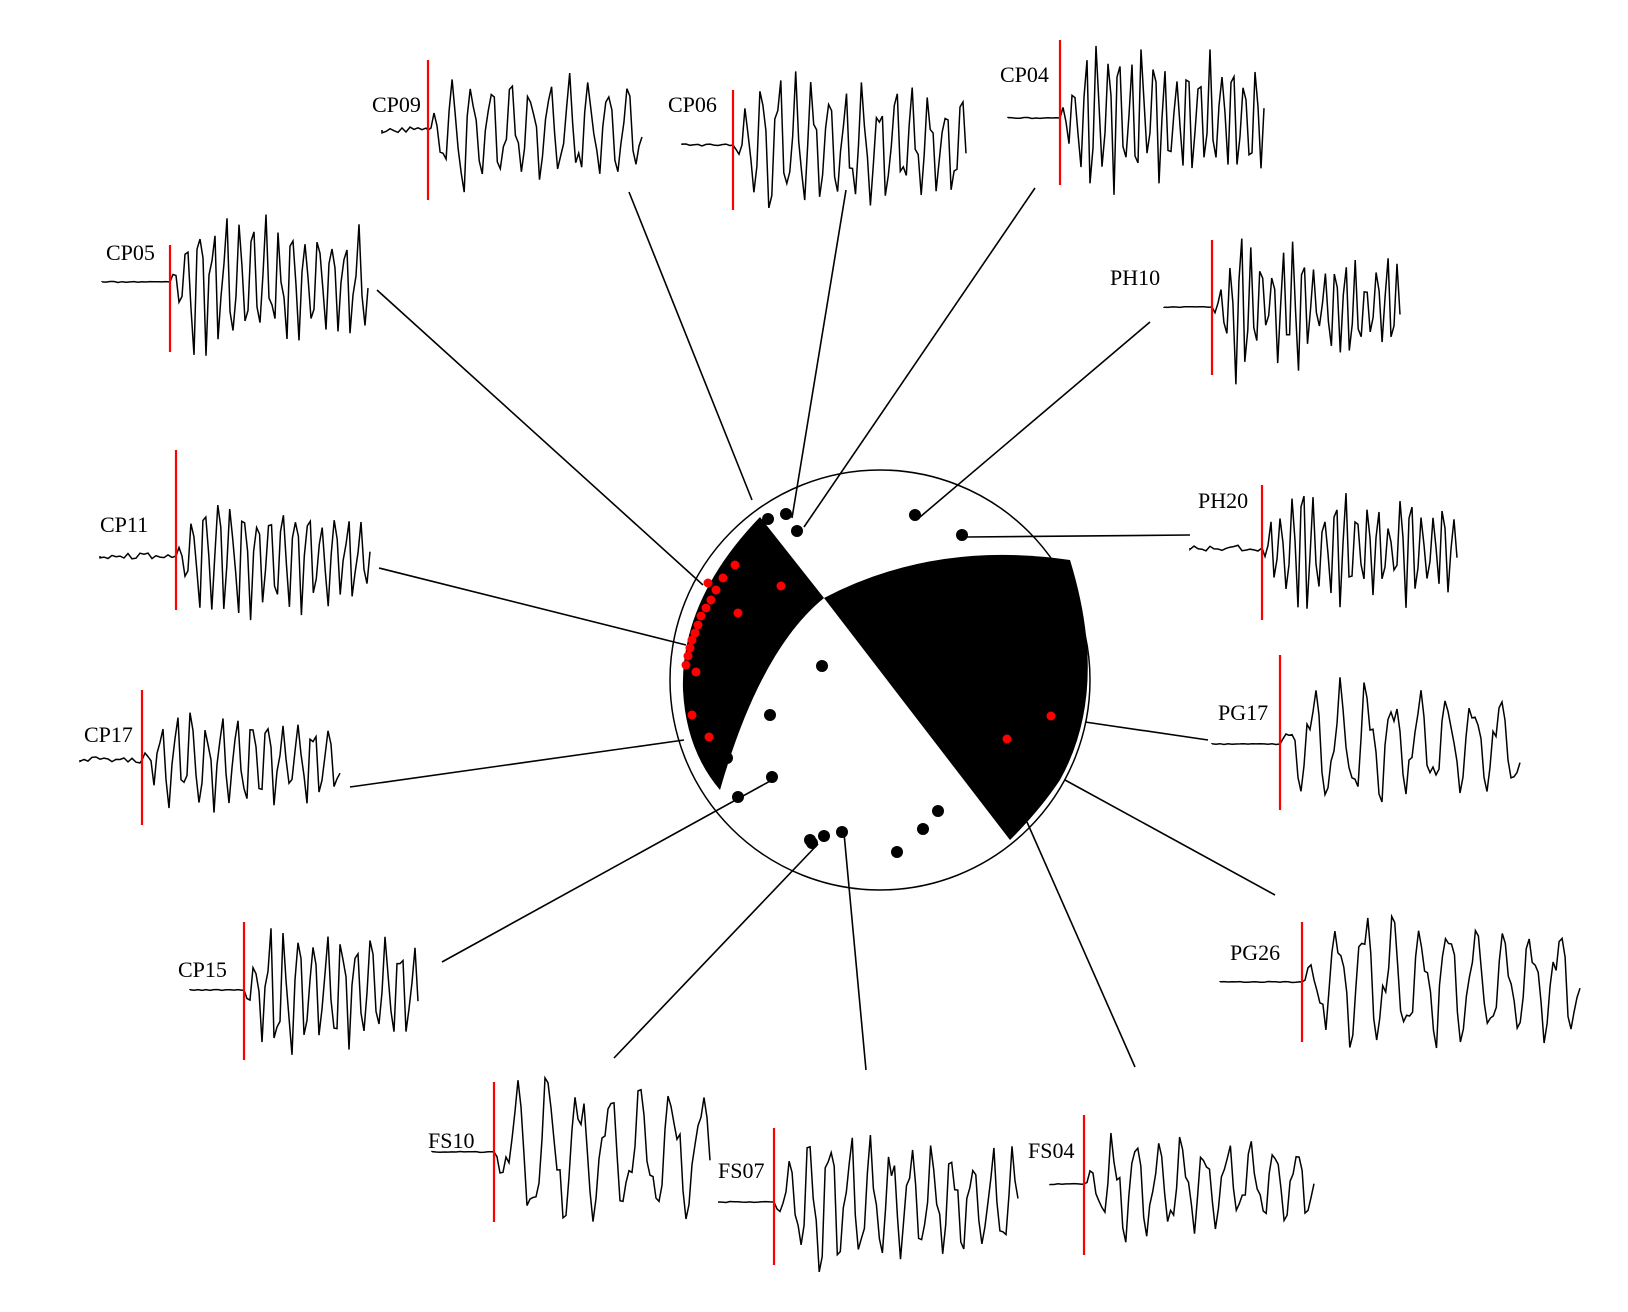 The width and height of the screenshot is (1628, 1312). I want to click on waveform-ph10, so click(1282, 311).